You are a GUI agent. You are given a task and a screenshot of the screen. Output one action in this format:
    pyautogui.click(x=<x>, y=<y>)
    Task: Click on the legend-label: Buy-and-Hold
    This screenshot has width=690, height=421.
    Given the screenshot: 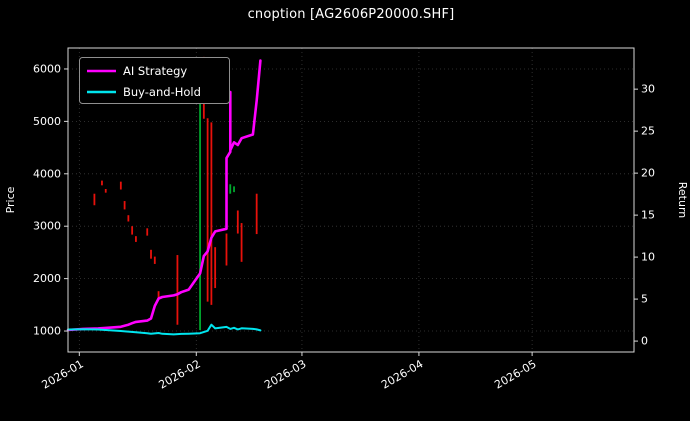 What is the action you would take?
    pyautogui.click(x=162, y=92)
    